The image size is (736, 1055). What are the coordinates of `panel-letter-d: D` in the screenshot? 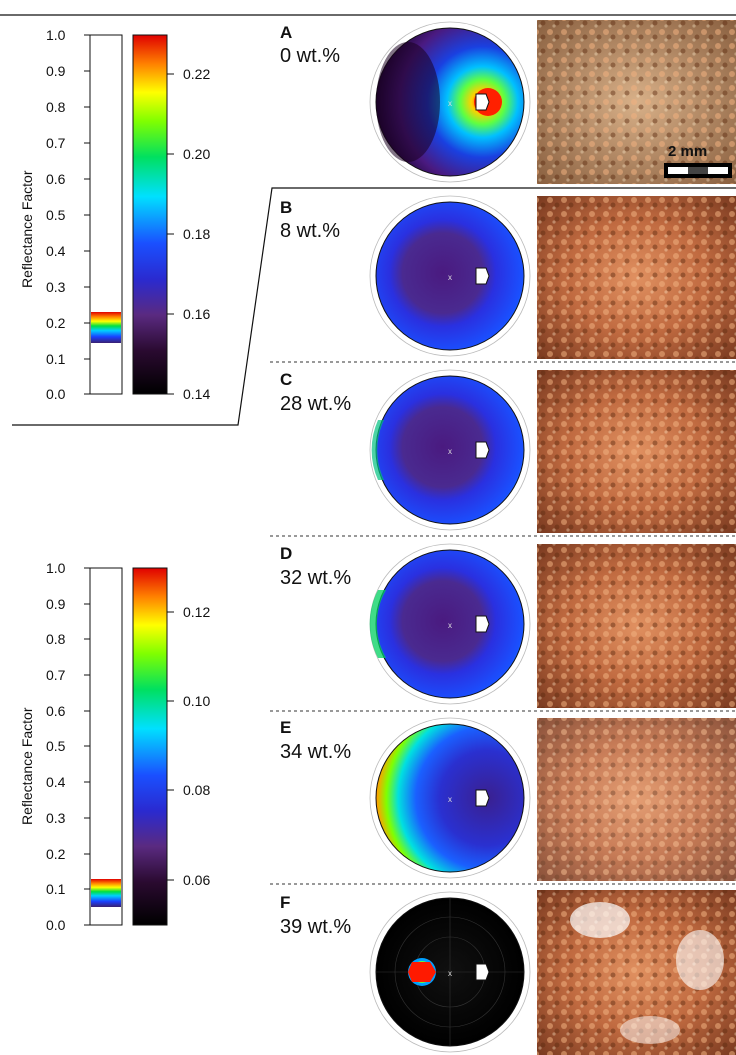 It's located at (286, 553).